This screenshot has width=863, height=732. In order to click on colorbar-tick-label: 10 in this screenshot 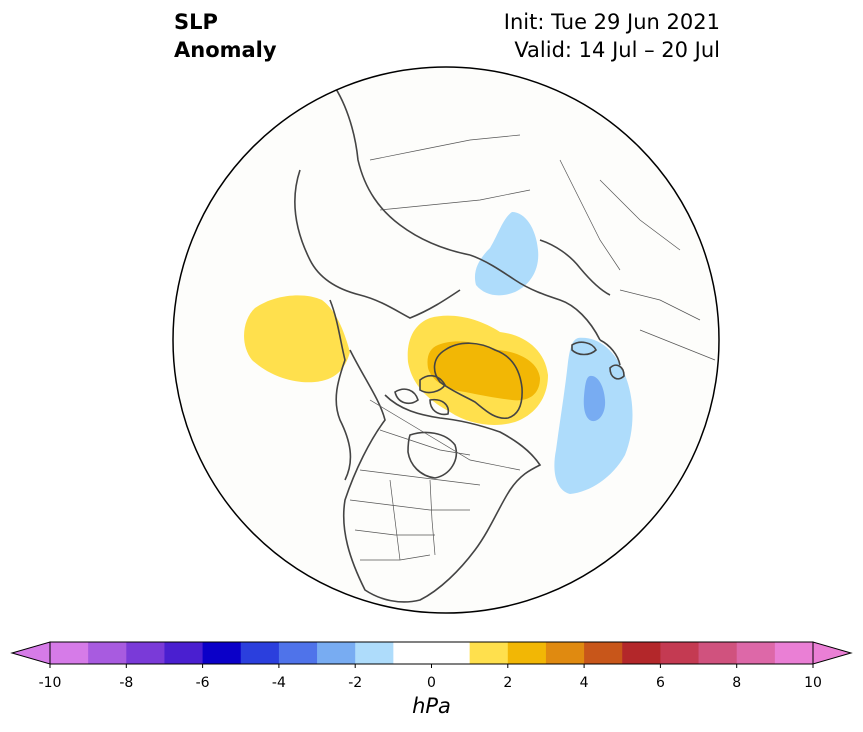, I will do `click(813, 683)`.